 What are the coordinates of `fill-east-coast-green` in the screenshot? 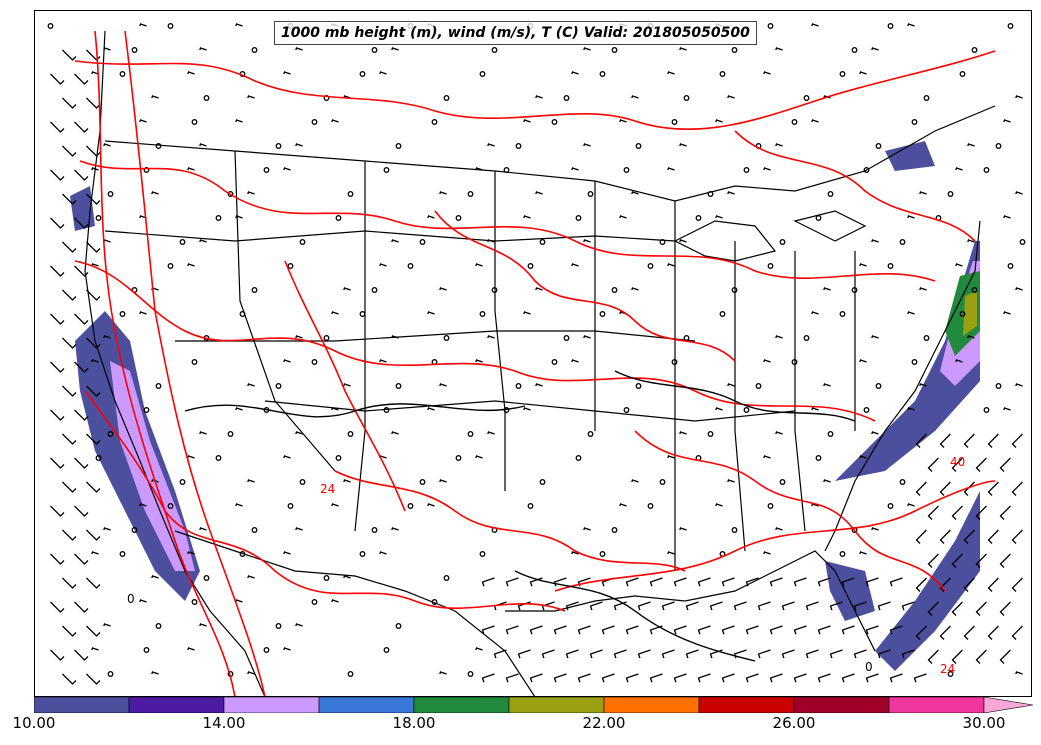 It's located at (962, 313).